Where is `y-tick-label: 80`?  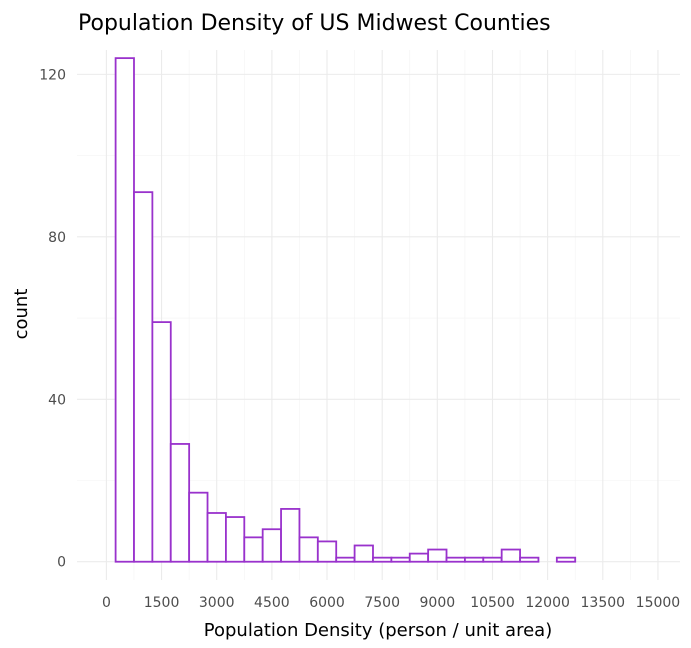
y-tick-label: 80 is located at coordinates (57, 238).